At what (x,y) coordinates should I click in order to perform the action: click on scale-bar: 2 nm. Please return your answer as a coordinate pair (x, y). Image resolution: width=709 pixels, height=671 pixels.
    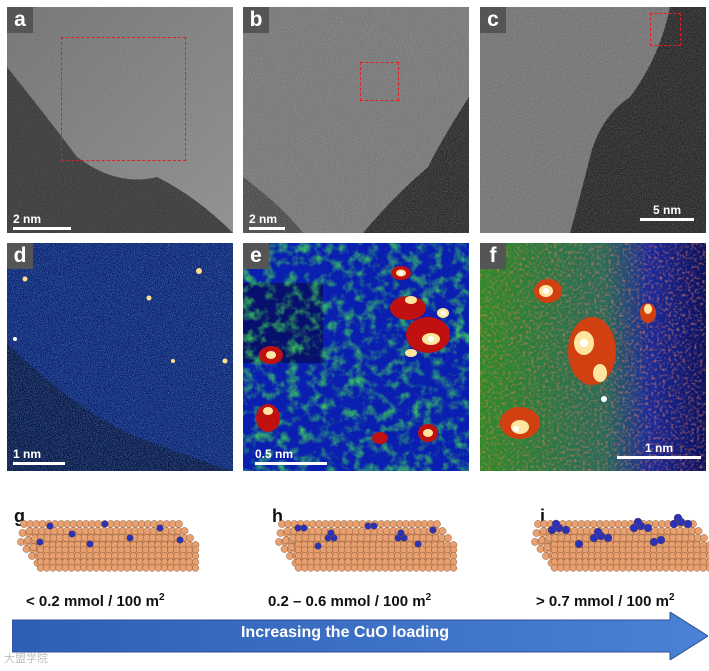
    Looking at the image, I should click on (42, 221).